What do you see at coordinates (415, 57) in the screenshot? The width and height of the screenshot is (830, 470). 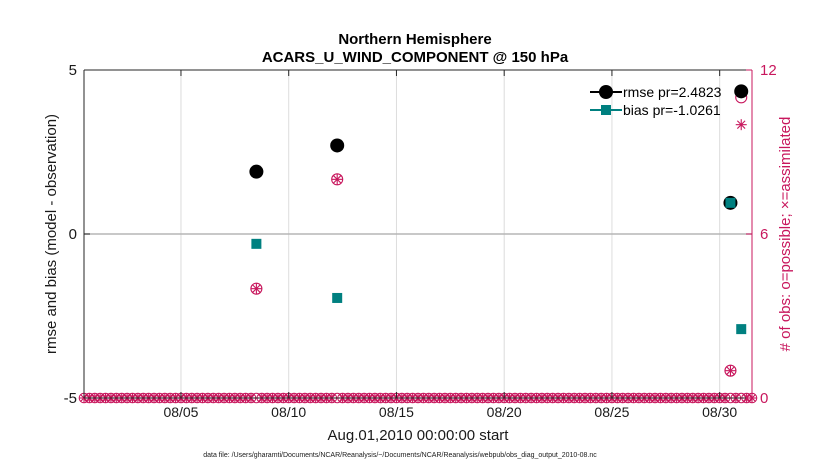 I see `chart-subtitle: ACARS_U_WIND_COMPONENT @ 150 hPa` at bounding box center [415, 57].